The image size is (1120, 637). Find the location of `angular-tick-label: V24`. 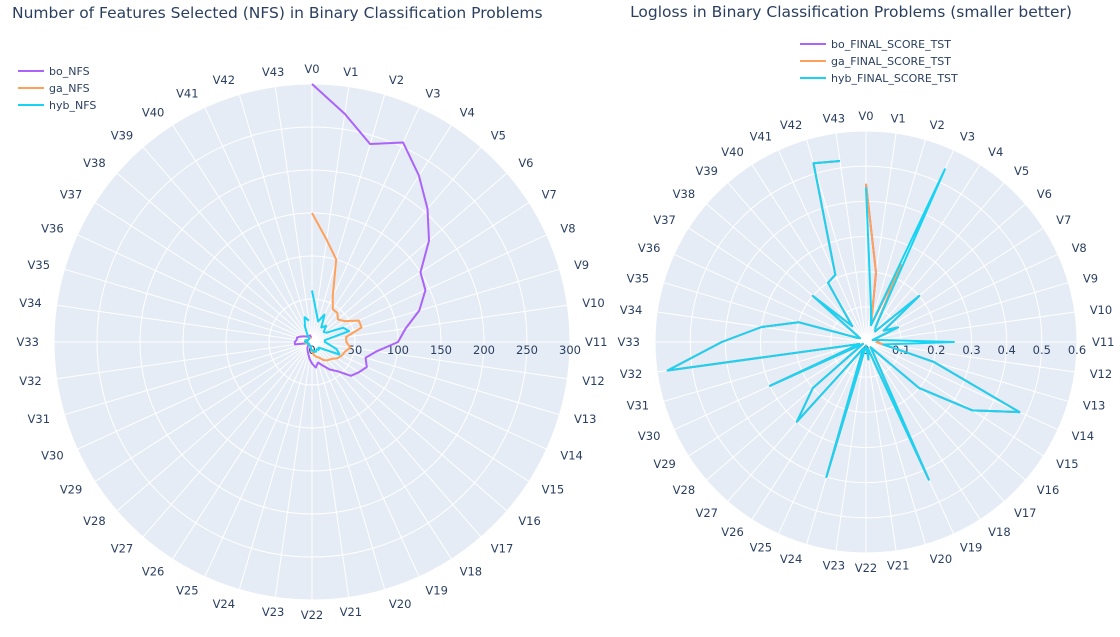

angular-tick-label: V24 is located at coordinates (791, 559).